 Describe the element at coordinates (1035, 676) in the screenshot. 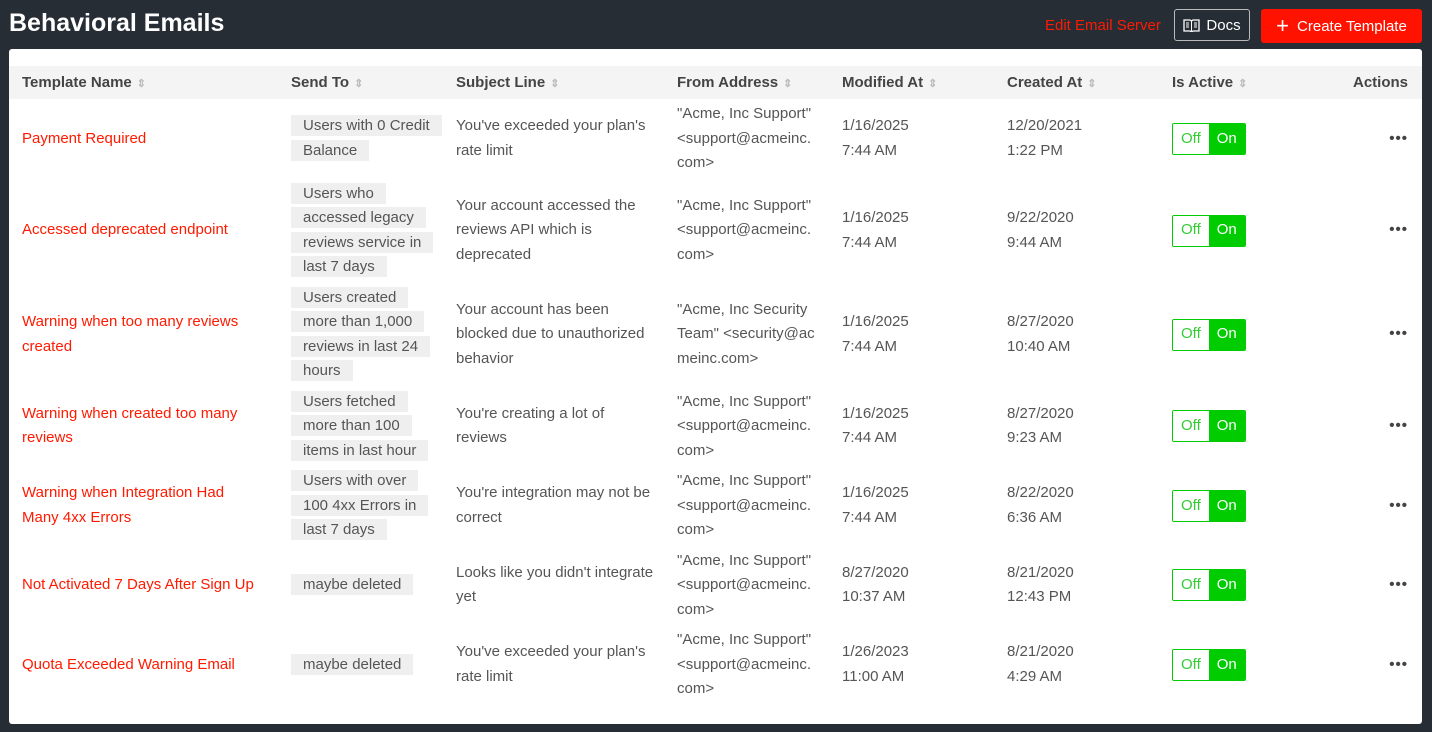

I see `created-time: 4:29 AM` at that location.